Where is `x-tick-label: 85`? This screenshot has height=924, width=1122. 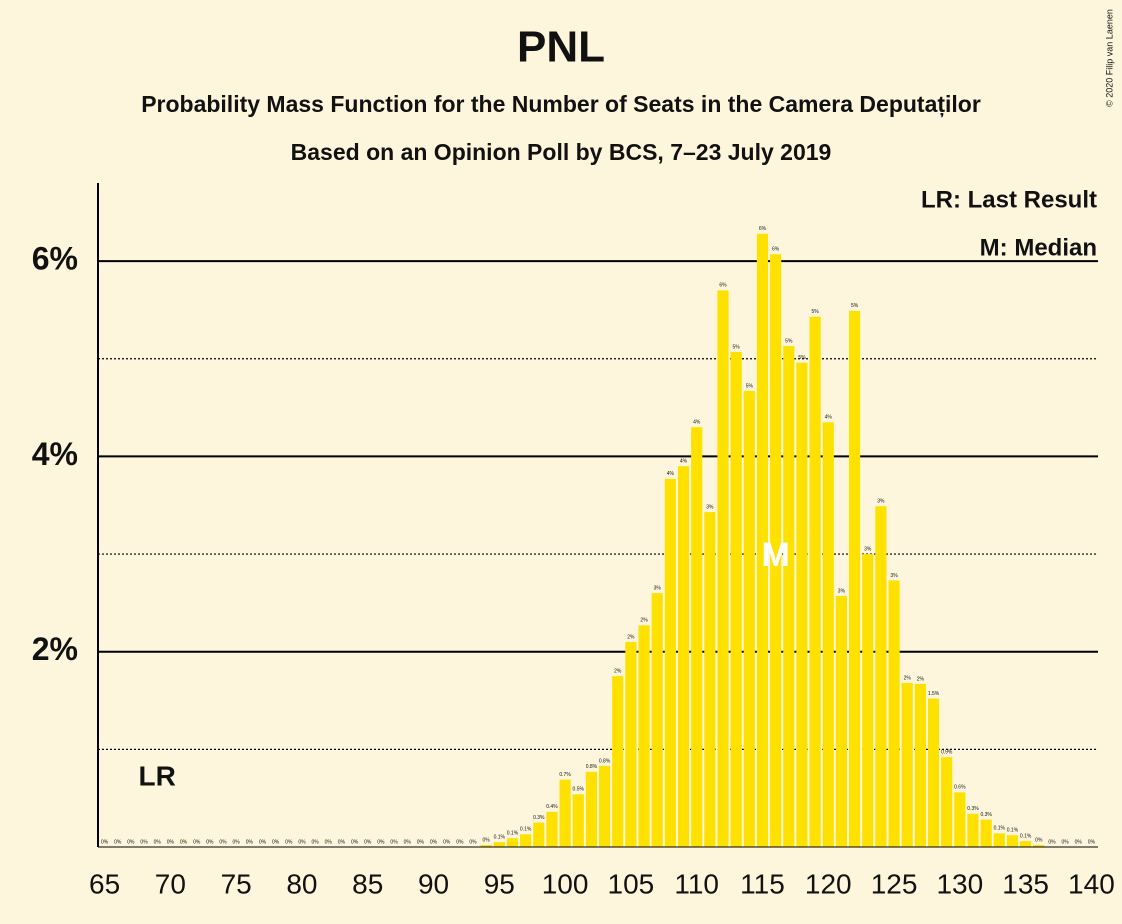 x-tick-label: 85 is located at coordinates (367, 883).